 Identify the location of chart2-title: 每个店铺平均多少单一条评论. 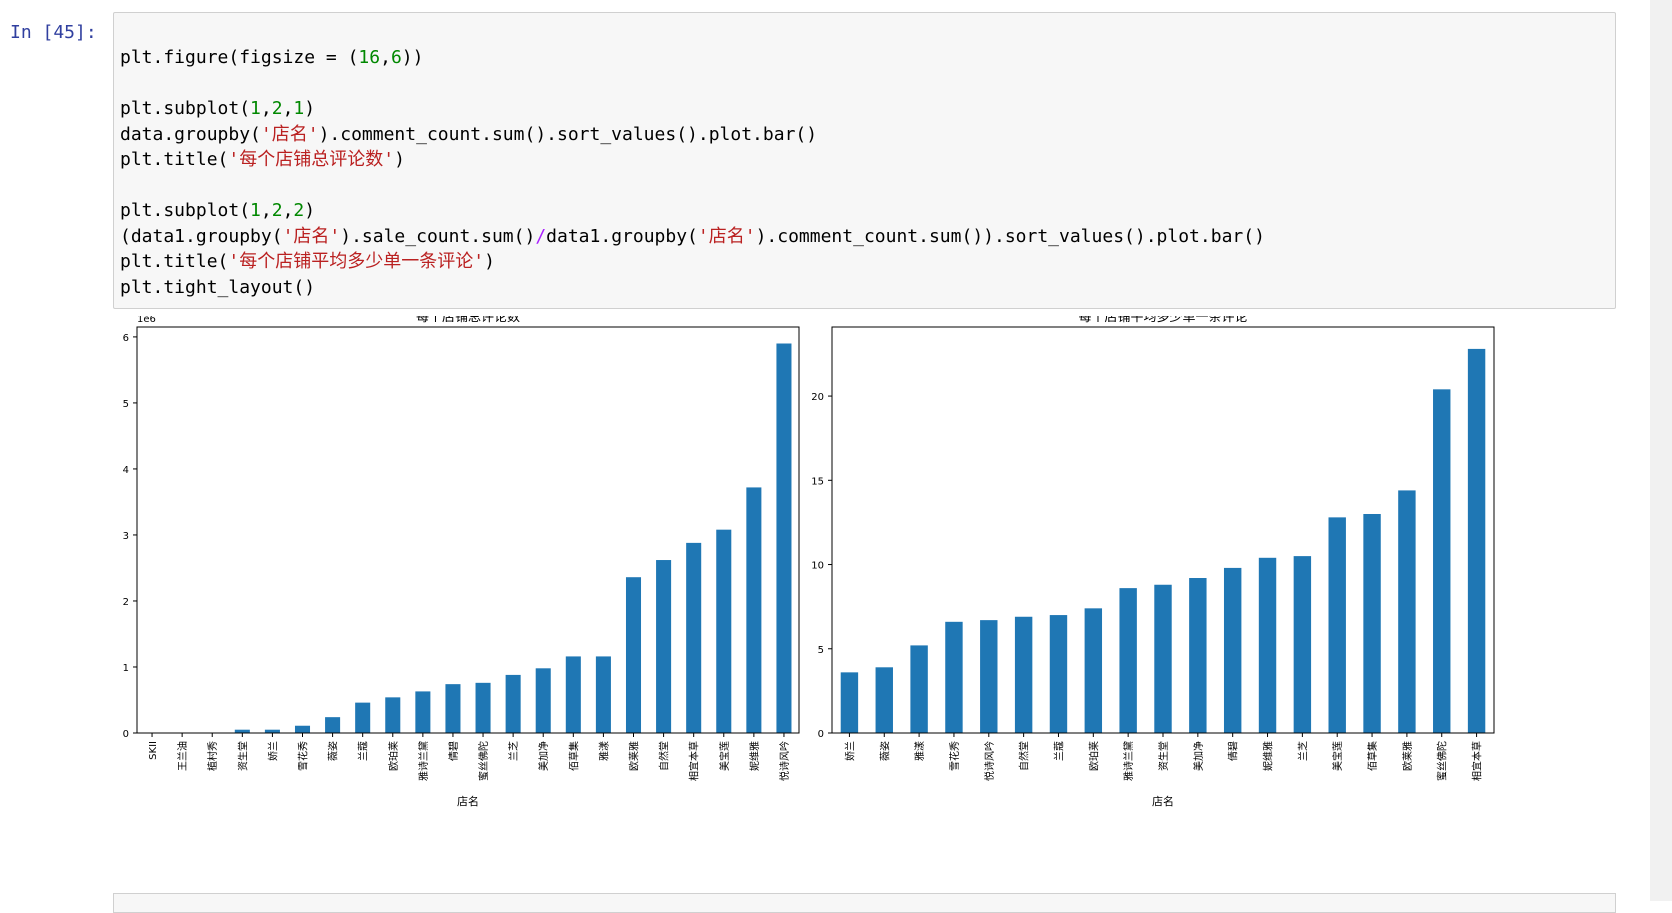
(1162, 320).